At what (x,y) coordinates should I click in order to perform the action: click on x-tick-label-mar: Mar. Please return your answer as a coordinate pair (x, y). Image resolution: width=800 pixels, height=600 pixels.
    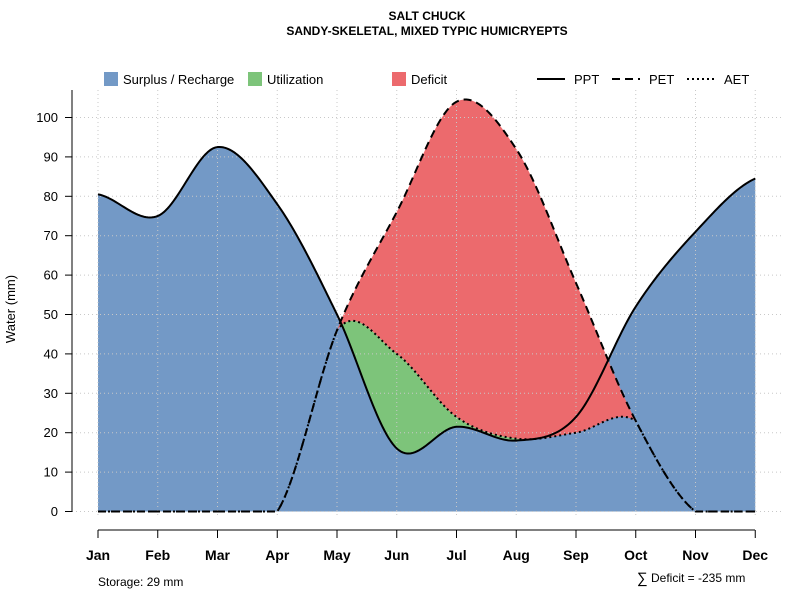
    Looking at the image, I should click on (217, 555).